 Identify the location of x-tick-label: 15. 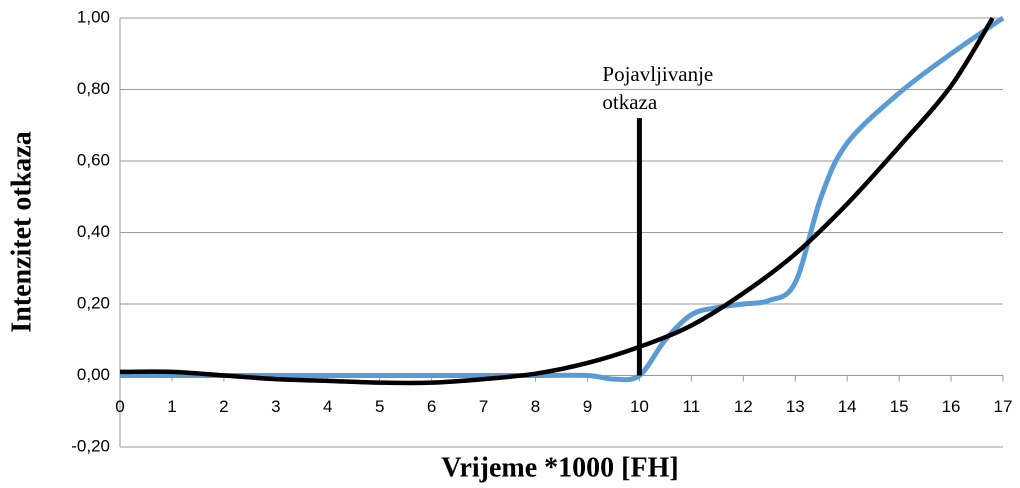
(899, 406).